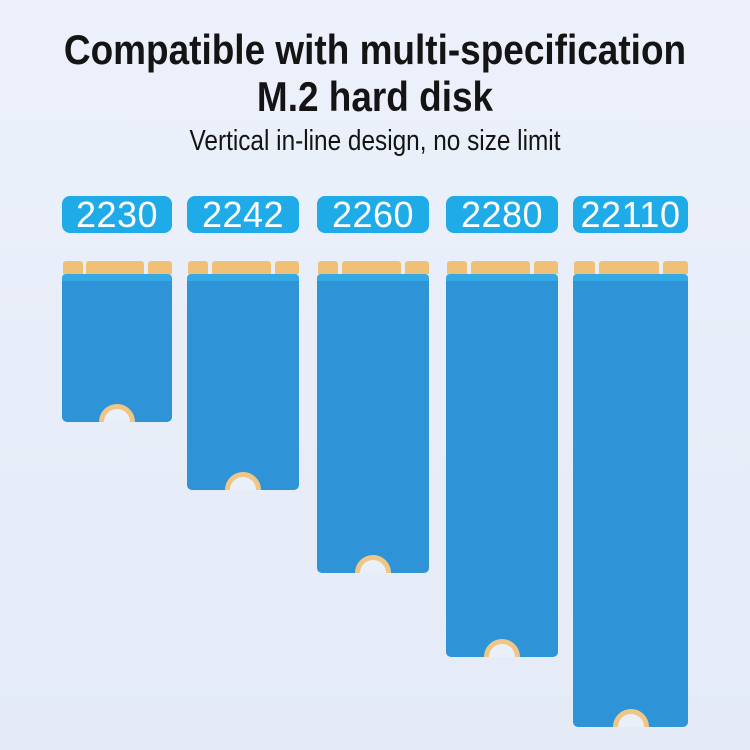  I want to click on size-badge: 22110, so click(630, 214).